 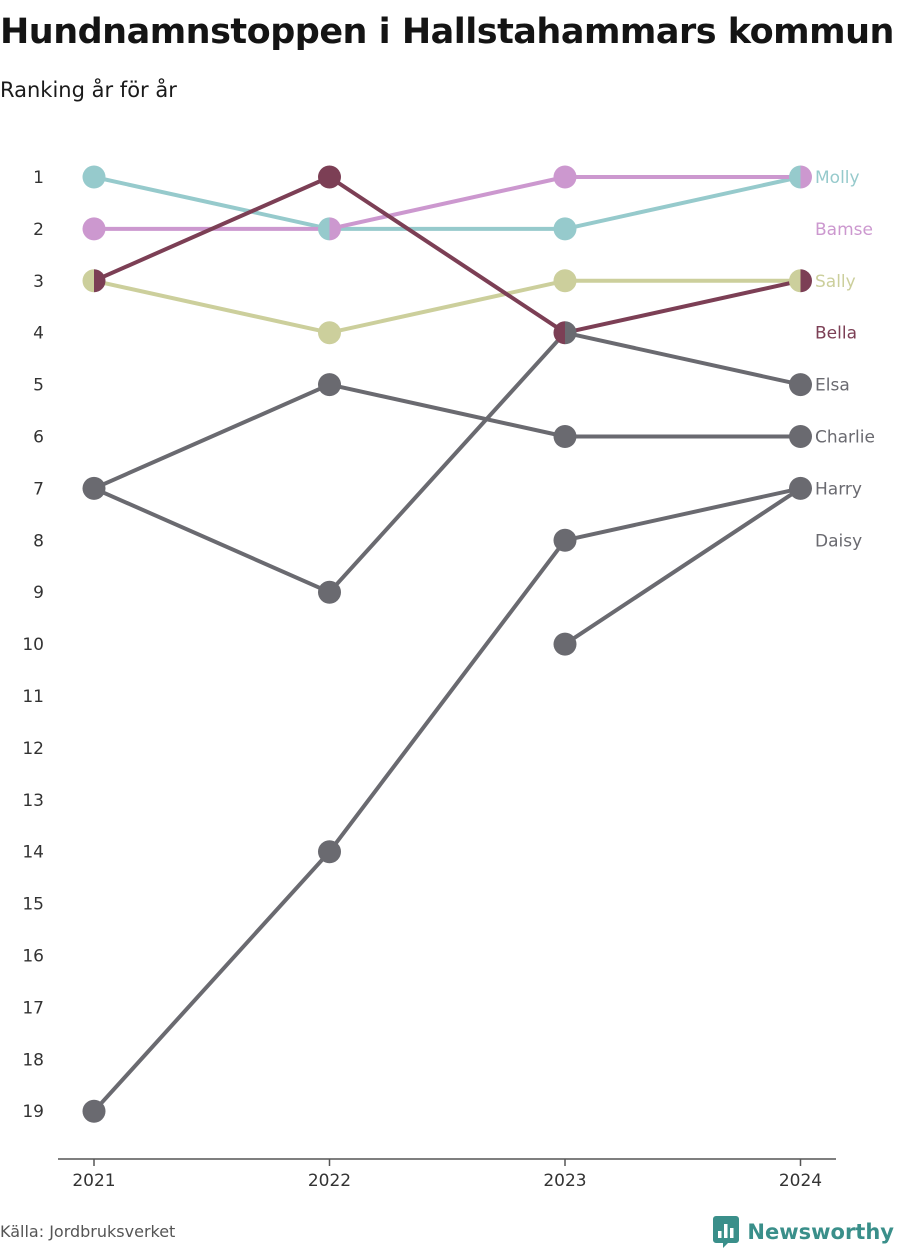 I want to click on y-tick-label: 19, so click(x=33, y=1112).